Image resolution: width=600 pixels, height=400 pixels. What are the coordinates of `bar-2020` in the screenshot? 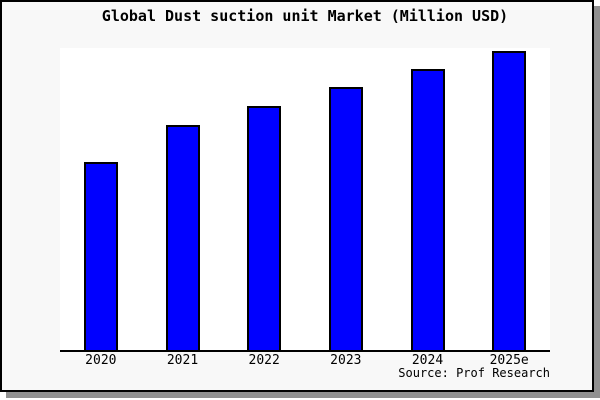 It's located at (101, 256).